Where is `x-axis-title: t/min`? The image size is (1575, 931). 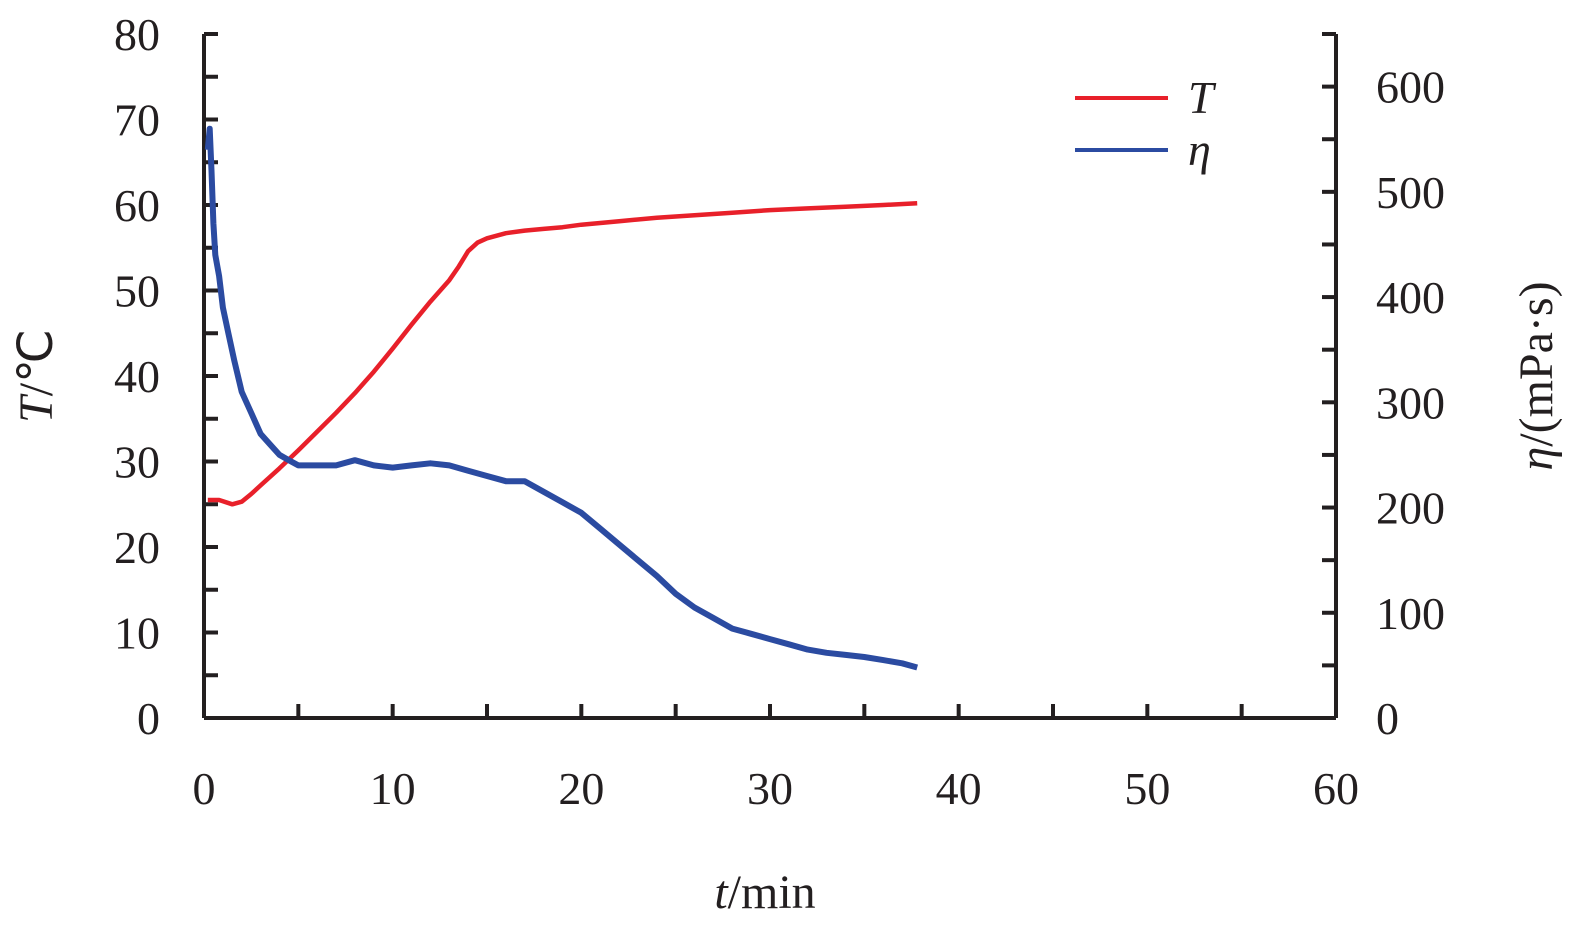 x-axis-title: t/min is located at coordinates (764, 892).